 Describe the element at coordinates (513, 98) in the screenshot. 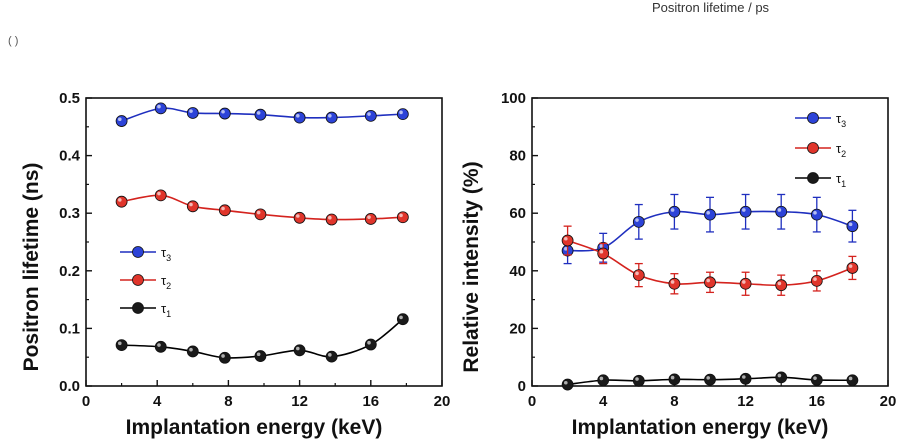

I see `y-tick-label: 100` at that location.